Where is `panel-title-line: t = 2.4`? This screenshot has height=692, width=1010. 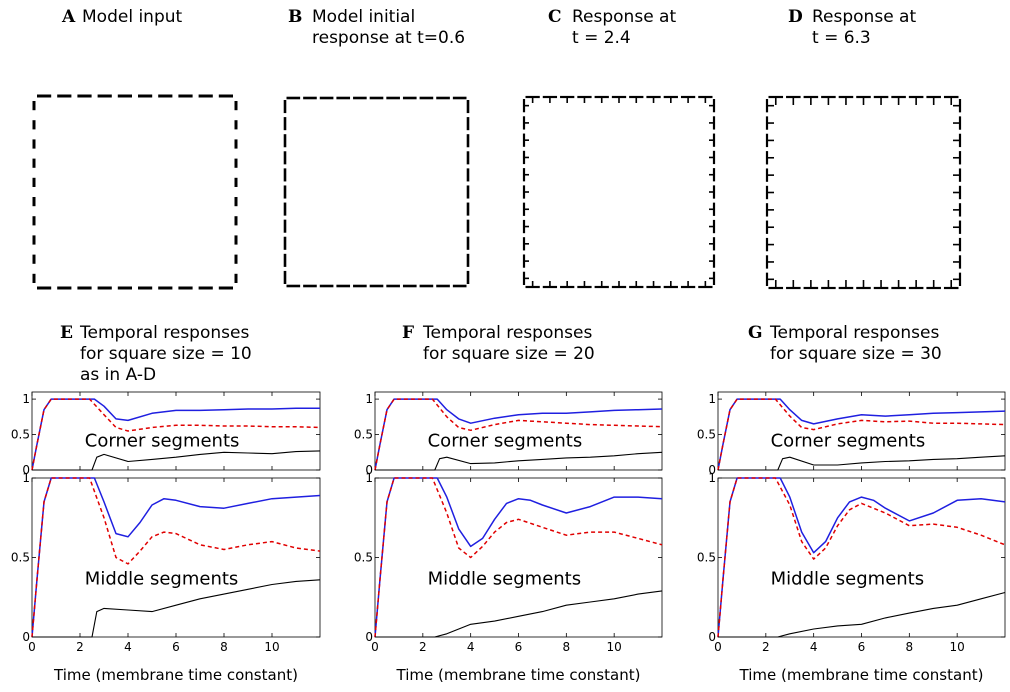
panel-title-line: t = 2.4 is located at coordinates (601, 38).